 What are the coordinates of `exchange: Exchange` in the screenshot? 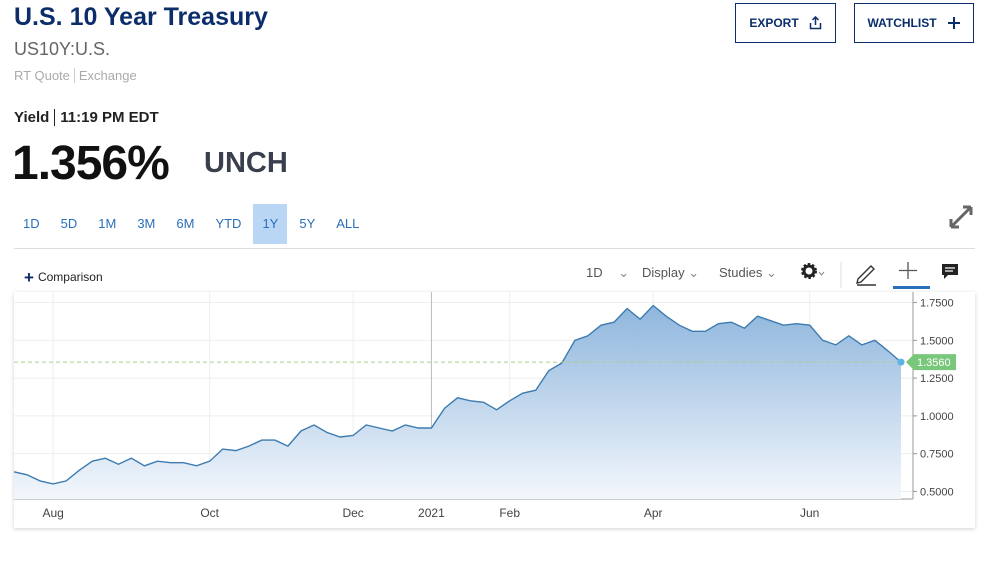 It's located at (105, 75).